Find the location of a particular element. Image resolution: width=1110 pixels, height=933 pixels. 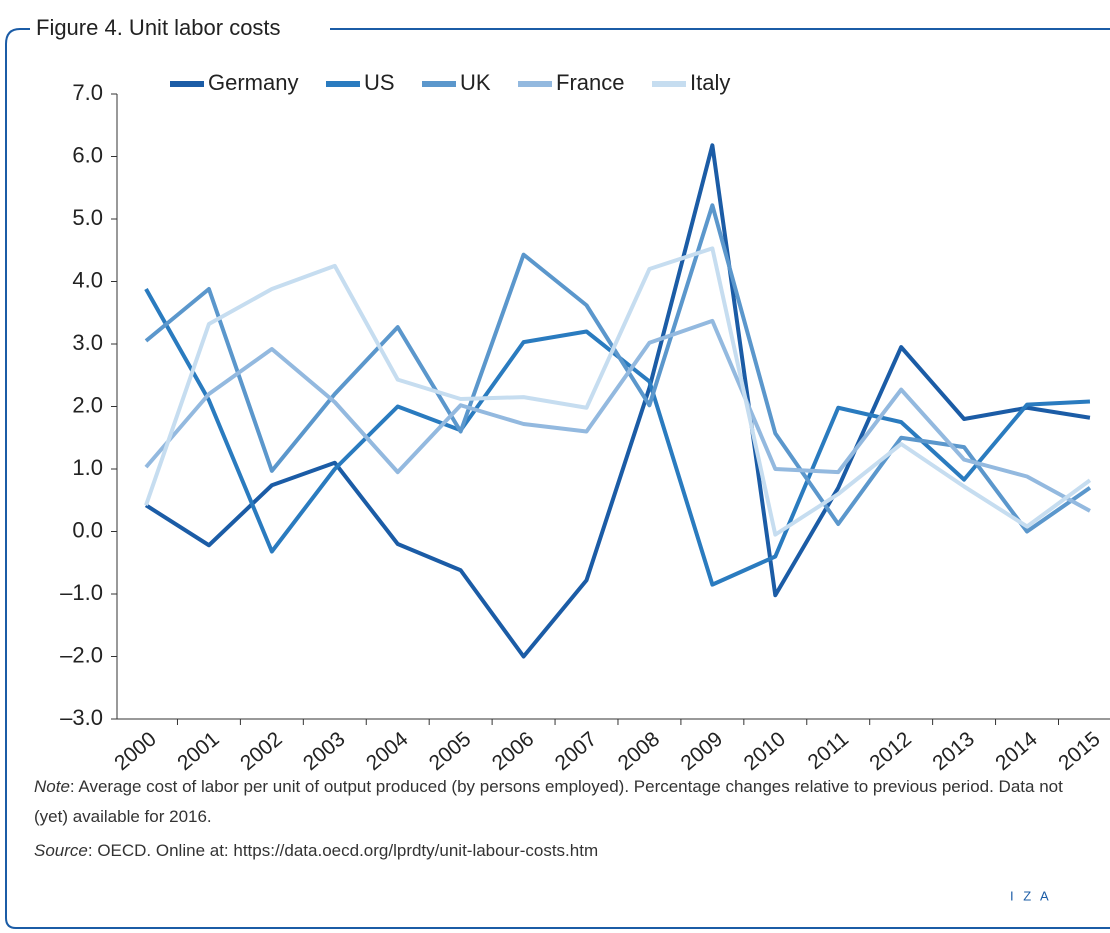

y-tick-label: 0.0 is located at coordinates (87, 529).